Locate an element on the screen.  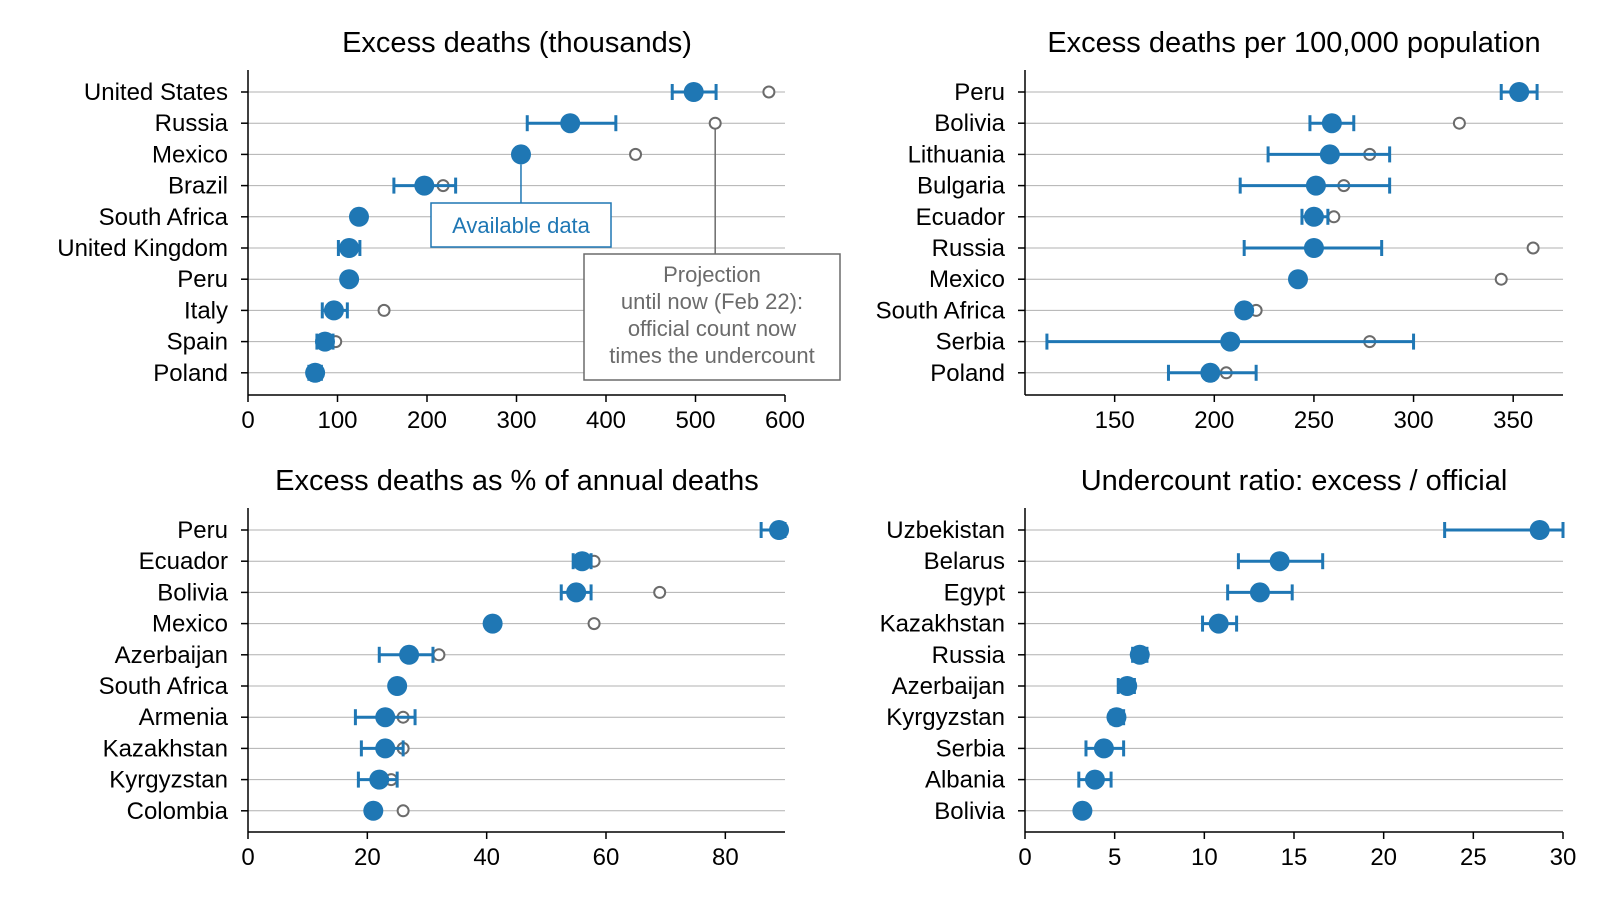
category-label: Ecuador is located at coordinates (960, 217).